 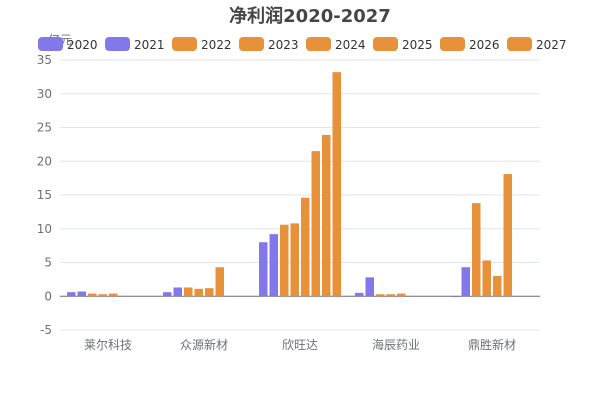 I want to click on legend-item: 2022, so click(x=202, y=44).